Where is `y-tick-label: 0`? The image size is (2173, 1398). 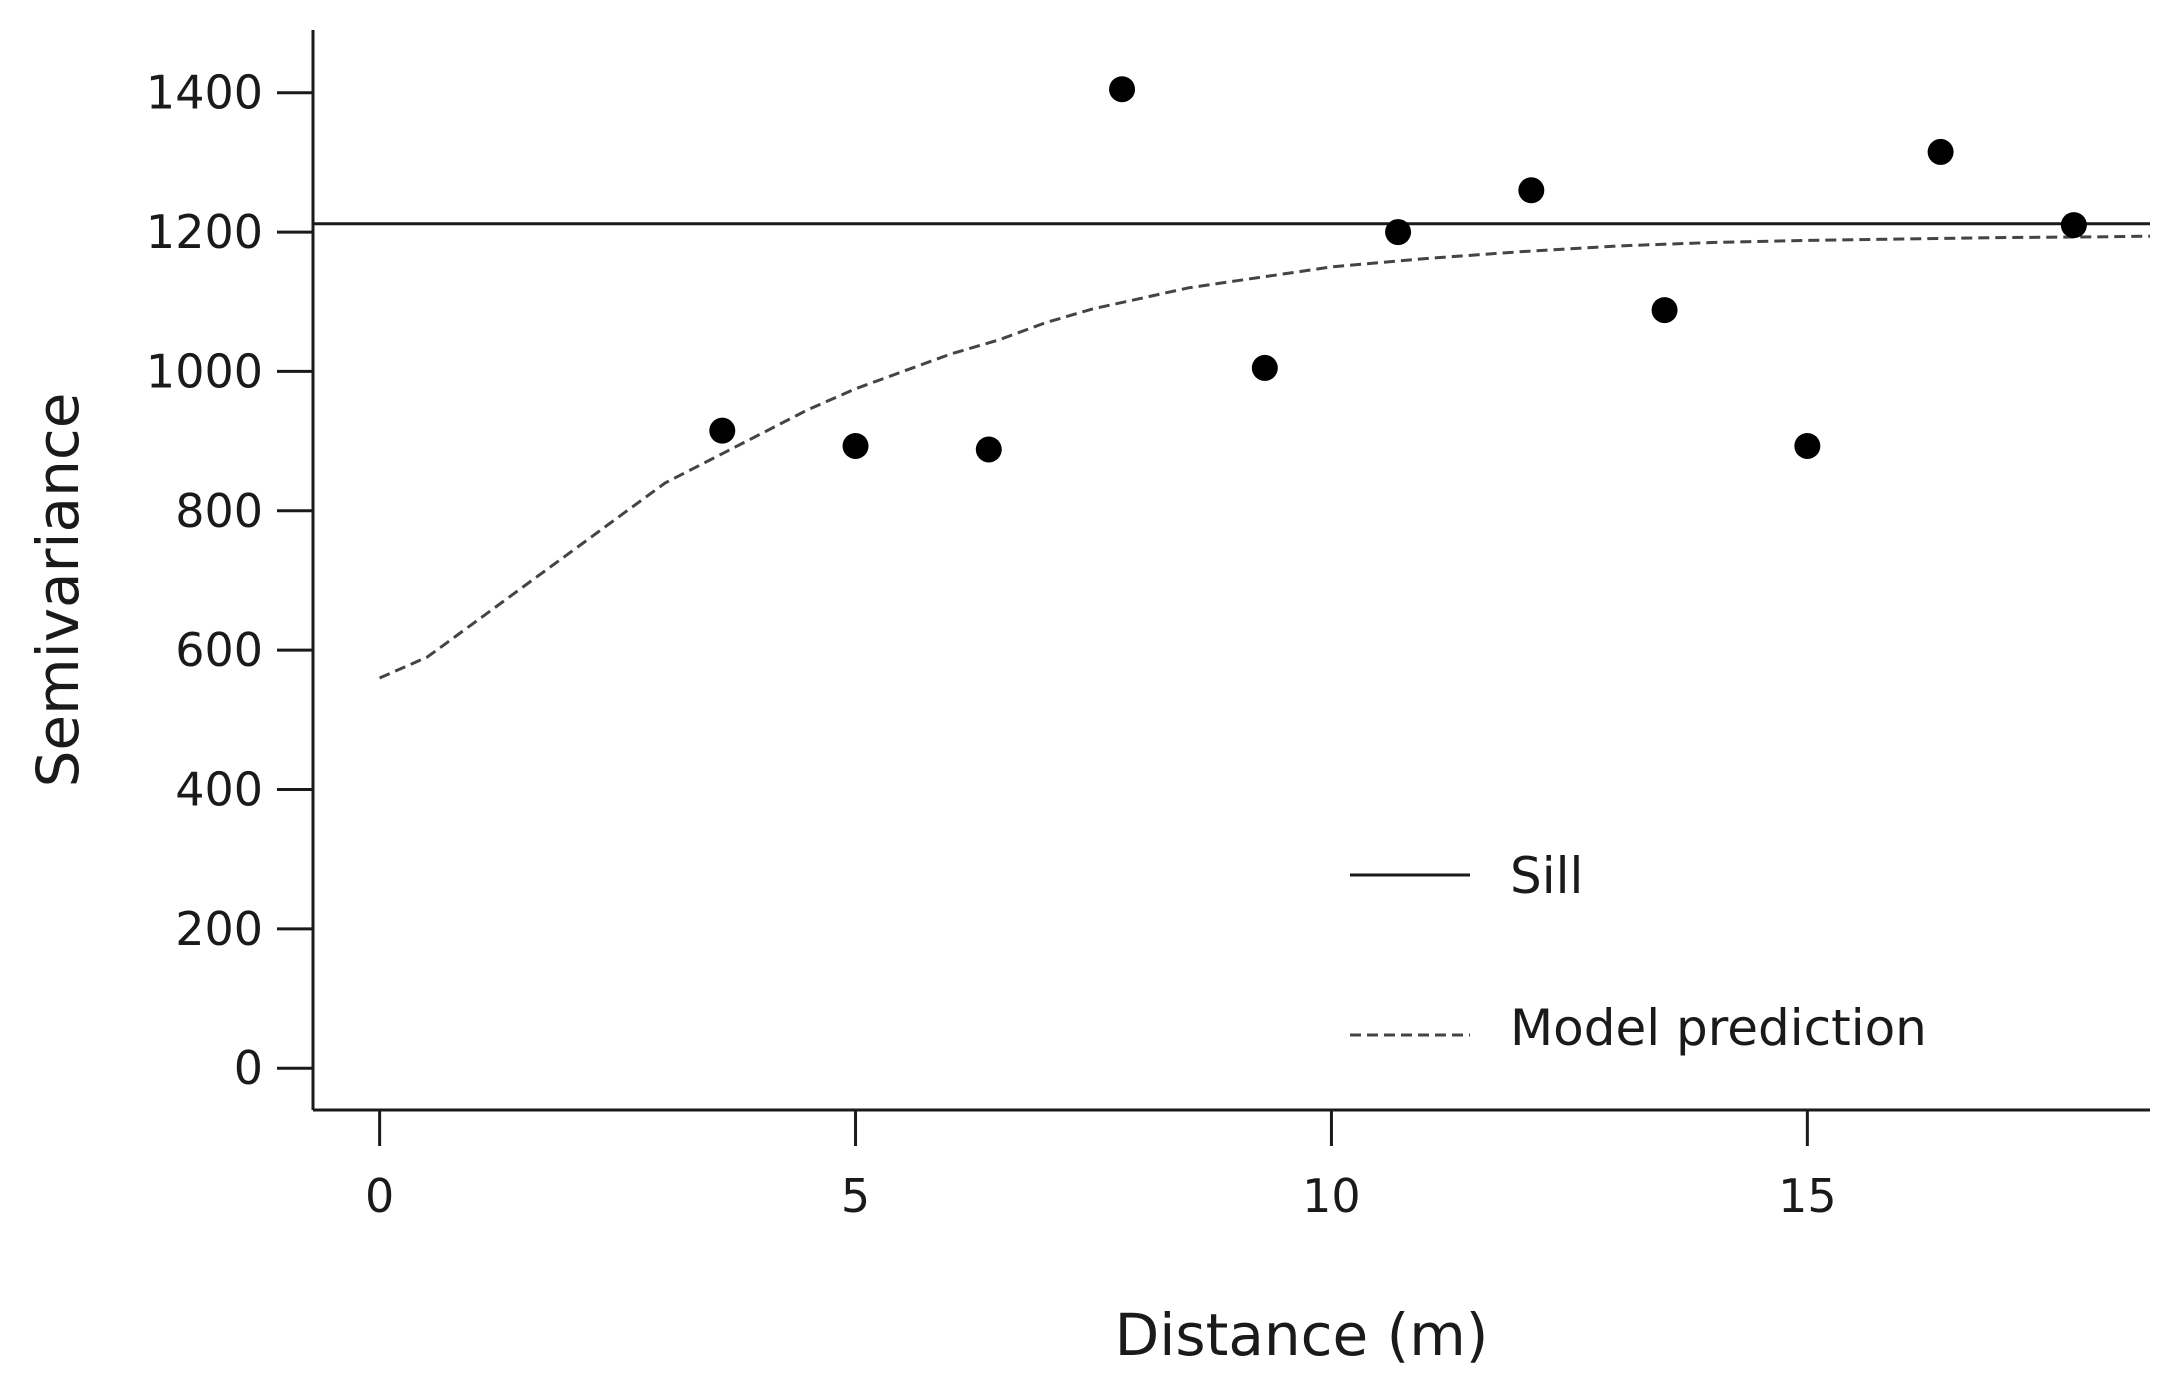
y-tick-label: 0 is located at coordinates (248, 1068).